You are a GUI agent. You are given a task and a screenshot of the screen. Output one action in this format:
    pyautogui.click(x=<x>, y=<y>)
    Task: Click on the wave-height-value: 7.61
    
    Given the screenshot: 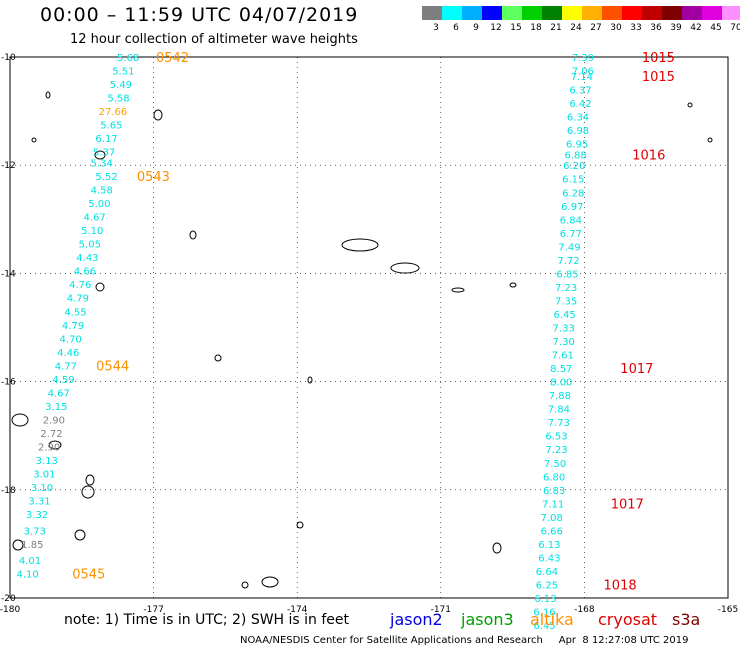 What is the action you would take?
    pyautogui.click(x=563, y=356)
    